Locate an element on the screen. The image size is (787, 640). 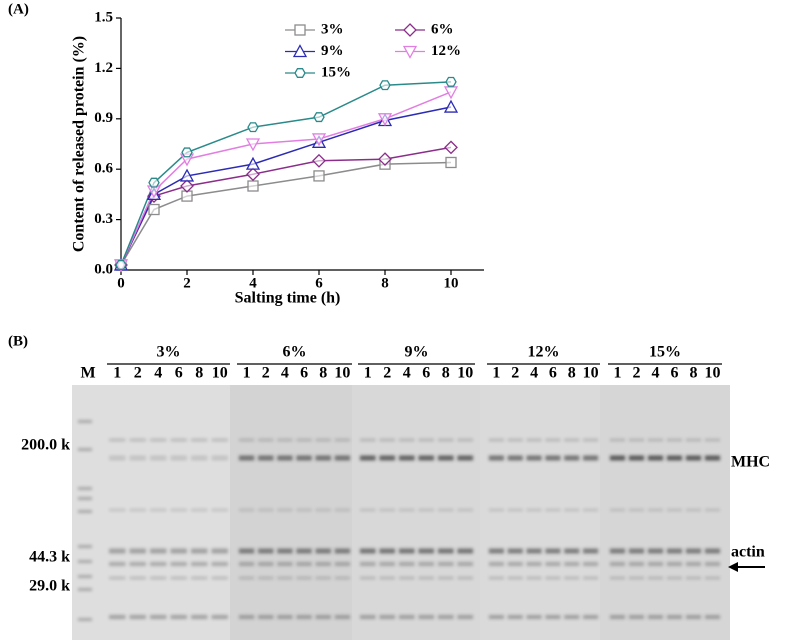
x-axis-label: Salting time (h) is located at coordinates (288, 298).